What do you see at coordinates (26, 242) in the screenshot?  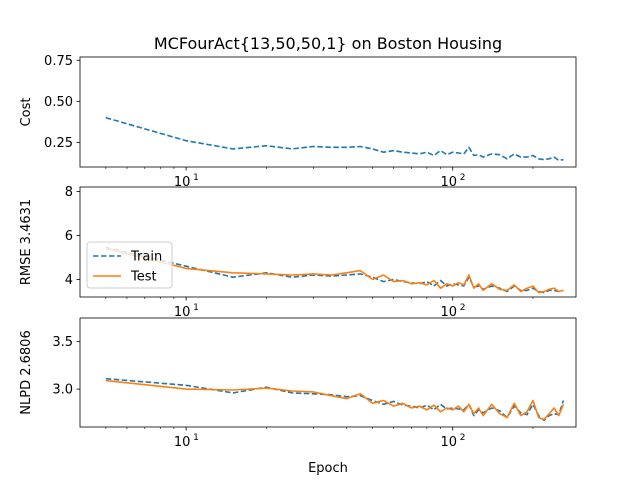 I see `y-axis-label: RMSE 3.4631` at bounding box center [26, 242].